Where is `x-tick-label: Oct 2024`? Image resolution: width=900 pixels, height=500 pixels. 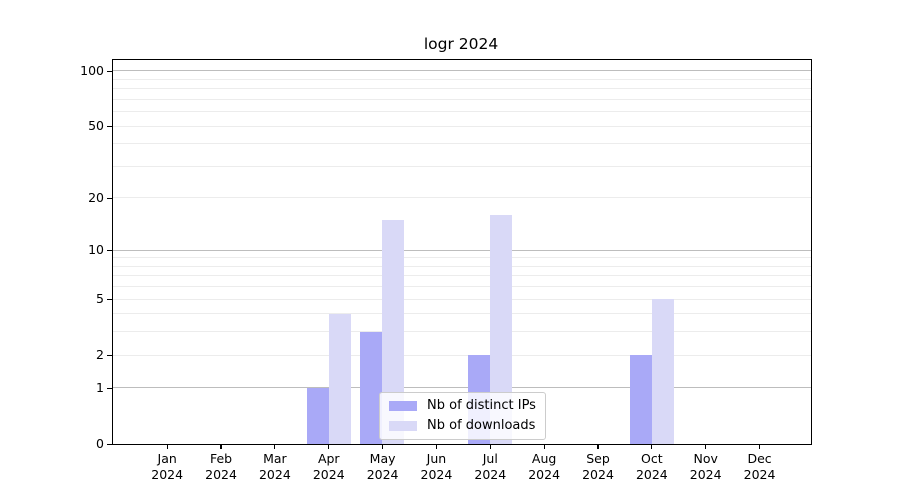 x-tick-label: Oct 2024 is located at coordinates (652, 467).